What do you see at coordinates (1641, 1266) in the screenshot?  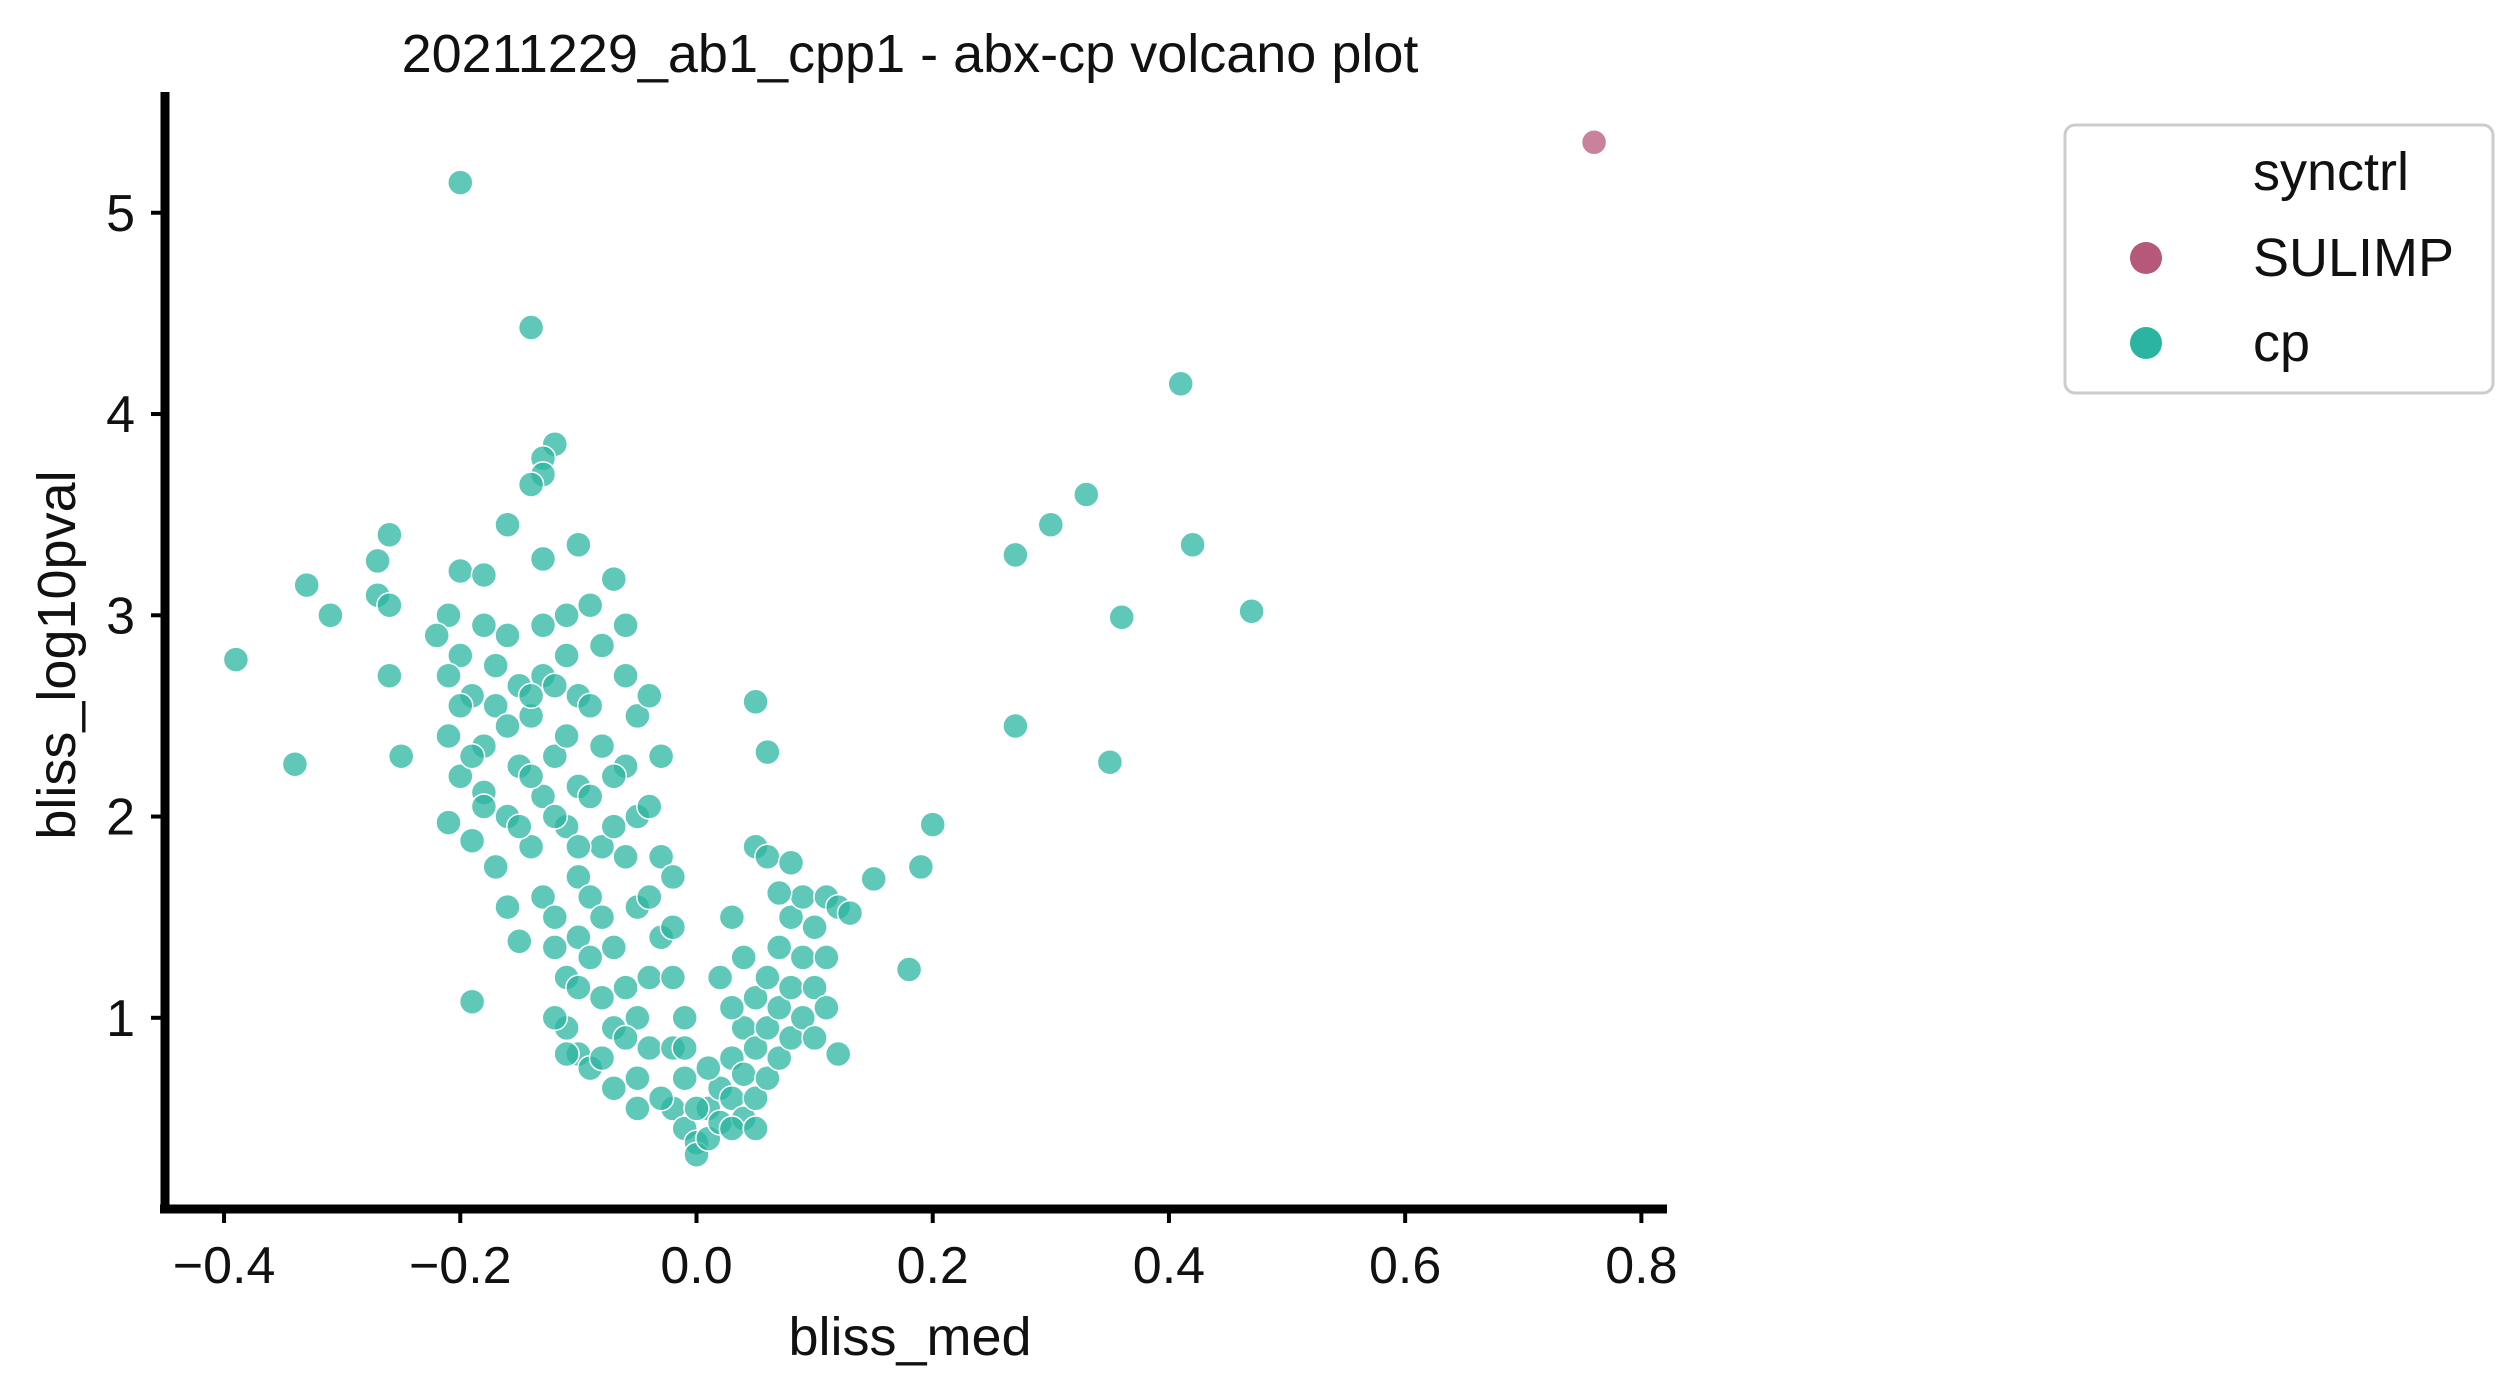 I see `x-tick-label-6: 0.8` at bounding box center [1641, 1266].